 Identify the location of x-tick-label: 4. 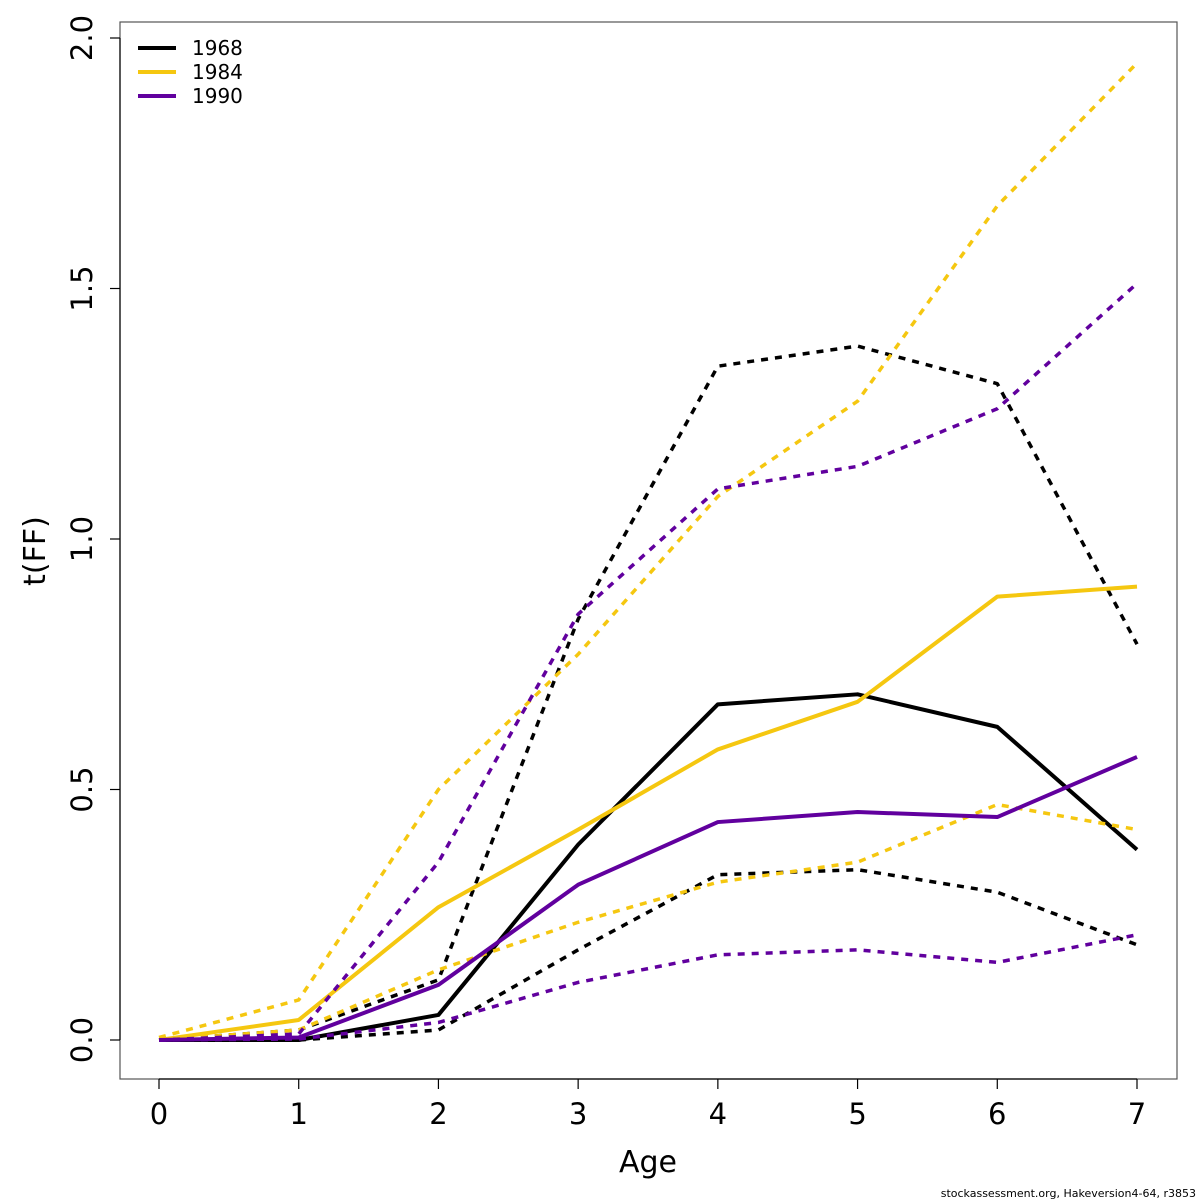
(718, 1114).